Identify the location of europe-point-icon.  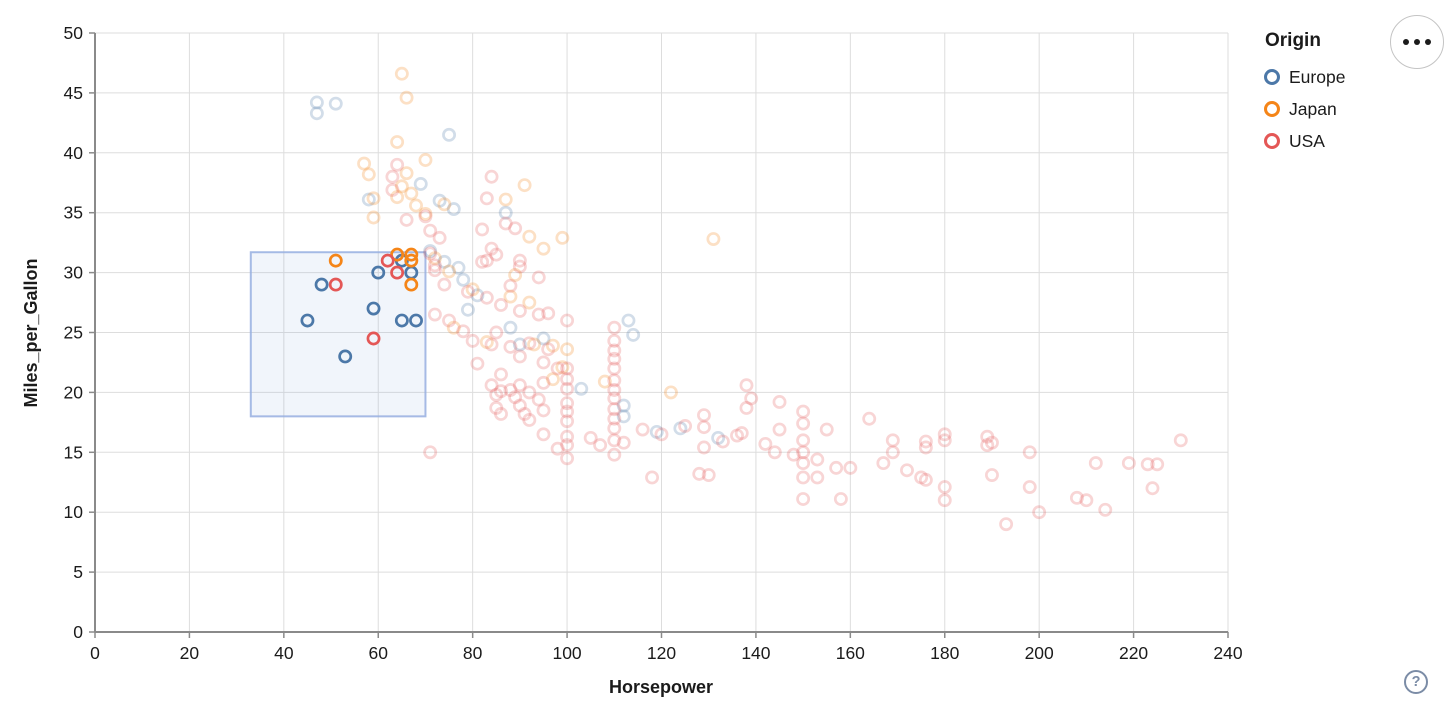
(1272, 77).